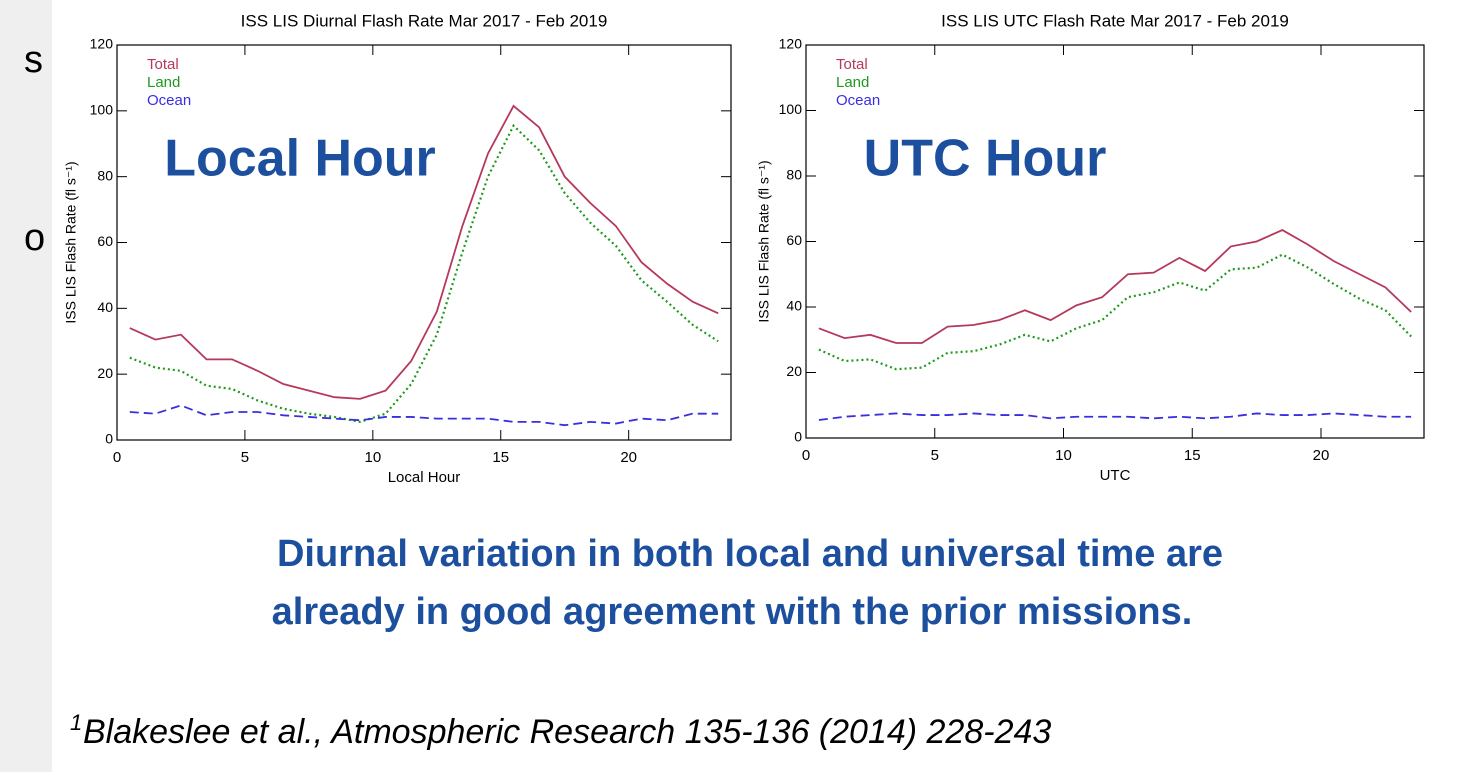  Describe the element at coordinates (985, 159) in the screenshot. I see `annotation: UTC Hour` at that location.